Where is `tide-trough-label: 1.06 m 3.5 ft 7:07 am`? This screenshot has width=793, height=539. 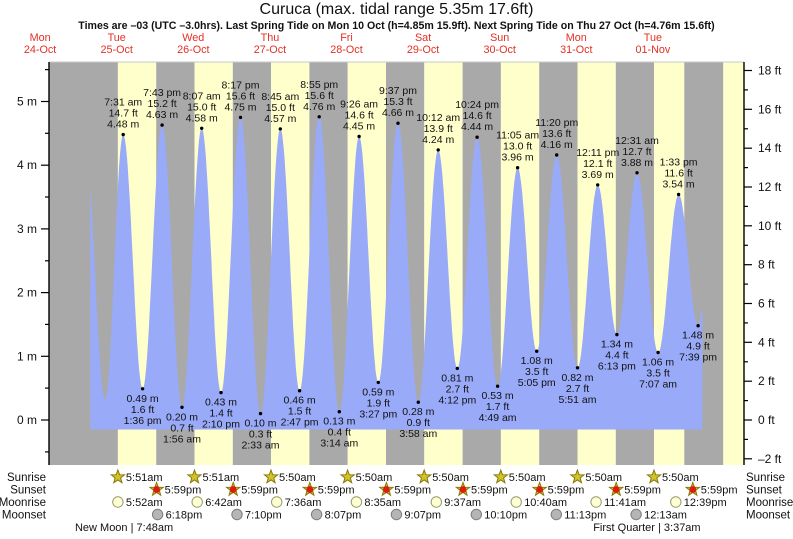
tide-trough-label: 1.06 m 3.5 ft 7:07 am is located at coordinates (658, 374).